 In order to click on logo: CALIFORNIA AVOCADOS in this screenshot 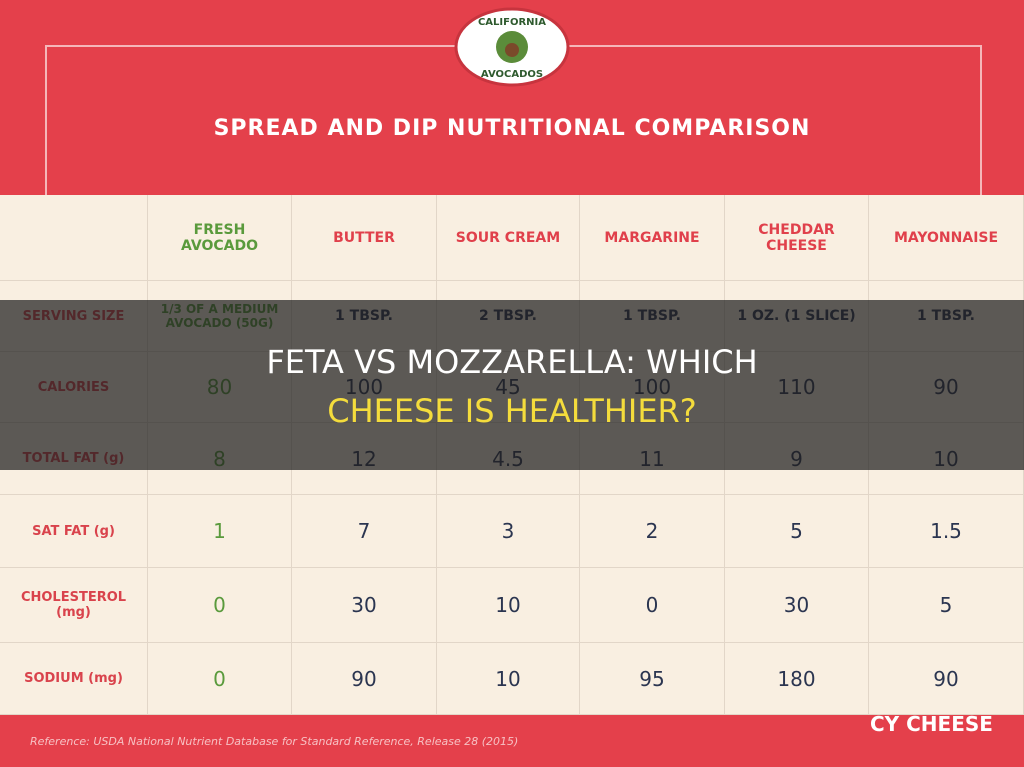, I will do `click(512, 47)`.